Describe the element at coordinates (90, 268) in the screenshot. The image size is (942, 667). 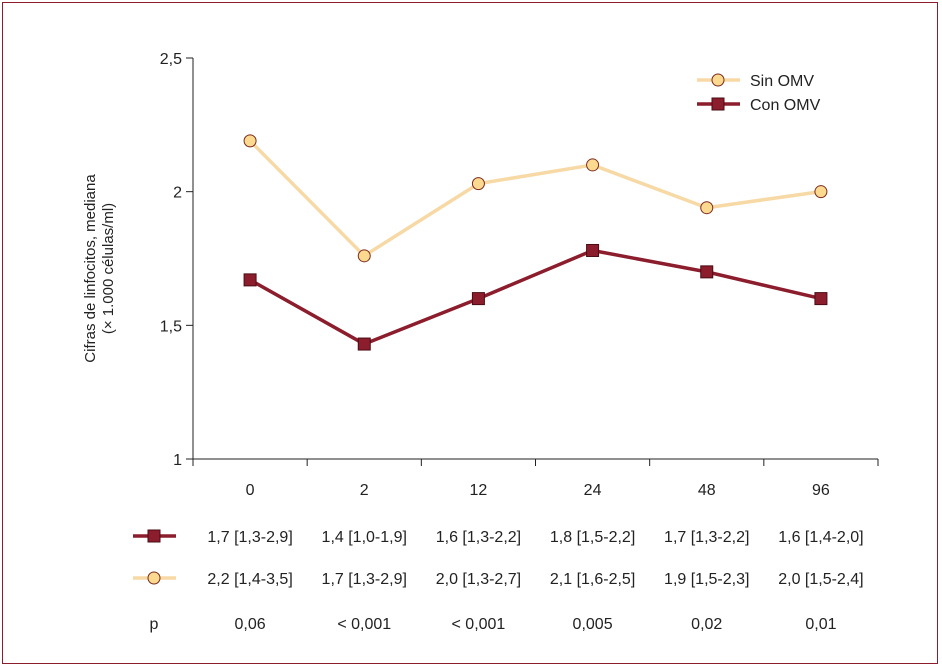
I see `y-axis-label-line: Cifras de linfocitos, mediana` at that location.